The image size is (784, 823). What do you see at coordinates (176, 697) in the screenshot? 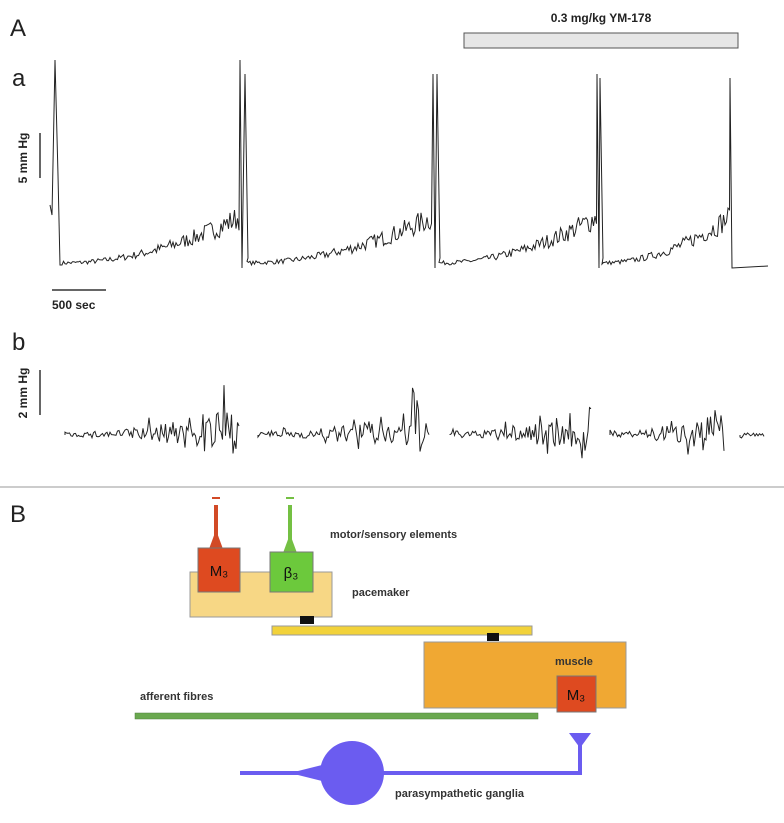
I see `afferent-label: afferent fibres` at bounding box center [176, 697].